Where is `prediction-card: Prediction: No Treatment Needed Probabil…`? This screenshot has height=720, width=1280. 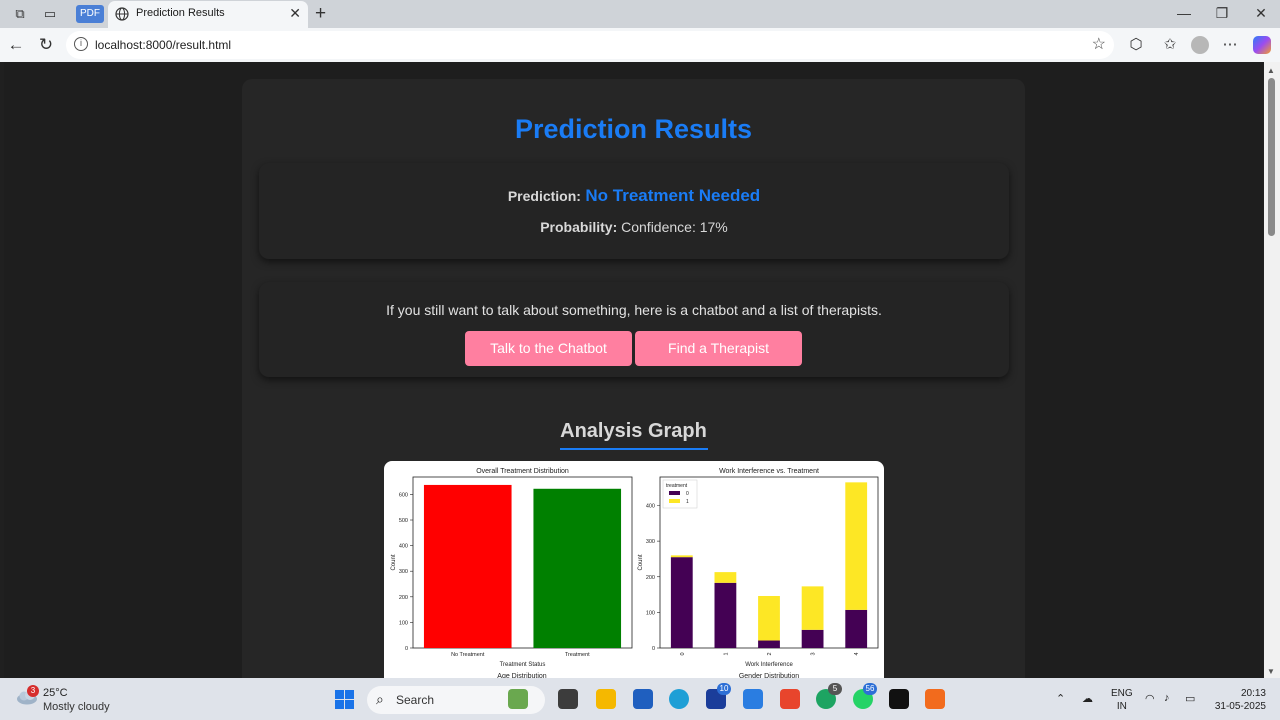
prediction-card: Prediction: No Treatment Needed Probabil… is located at coordinates (634, 211).